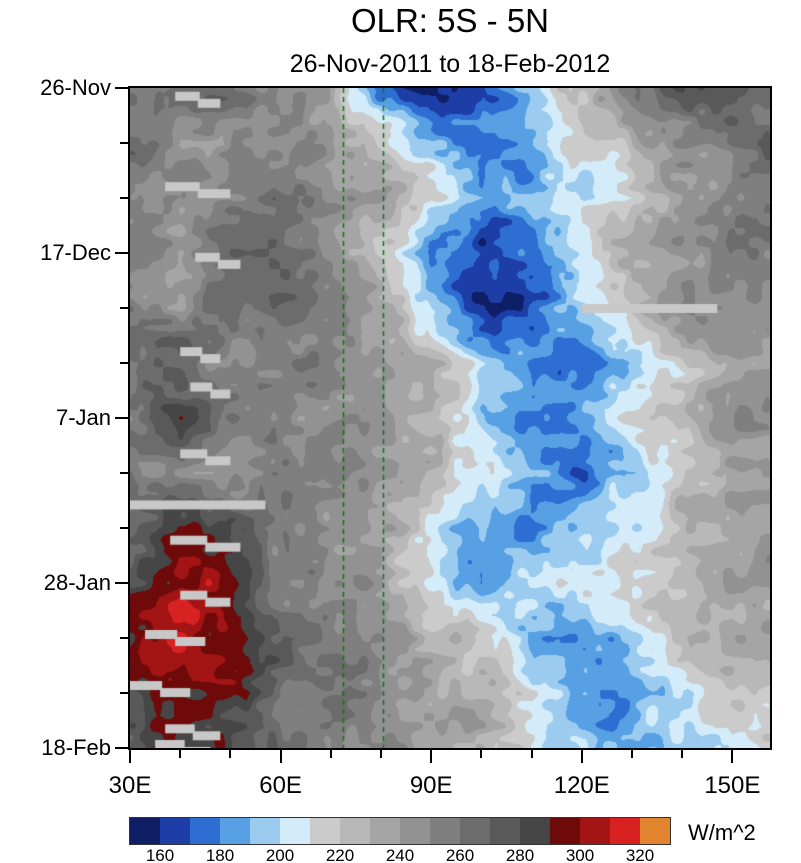 The width and height of the screenshot is (801, 863). Describe the element at coordinates (130, 785) in the screenshot. I see `x-tick-label: 30E` at that location.